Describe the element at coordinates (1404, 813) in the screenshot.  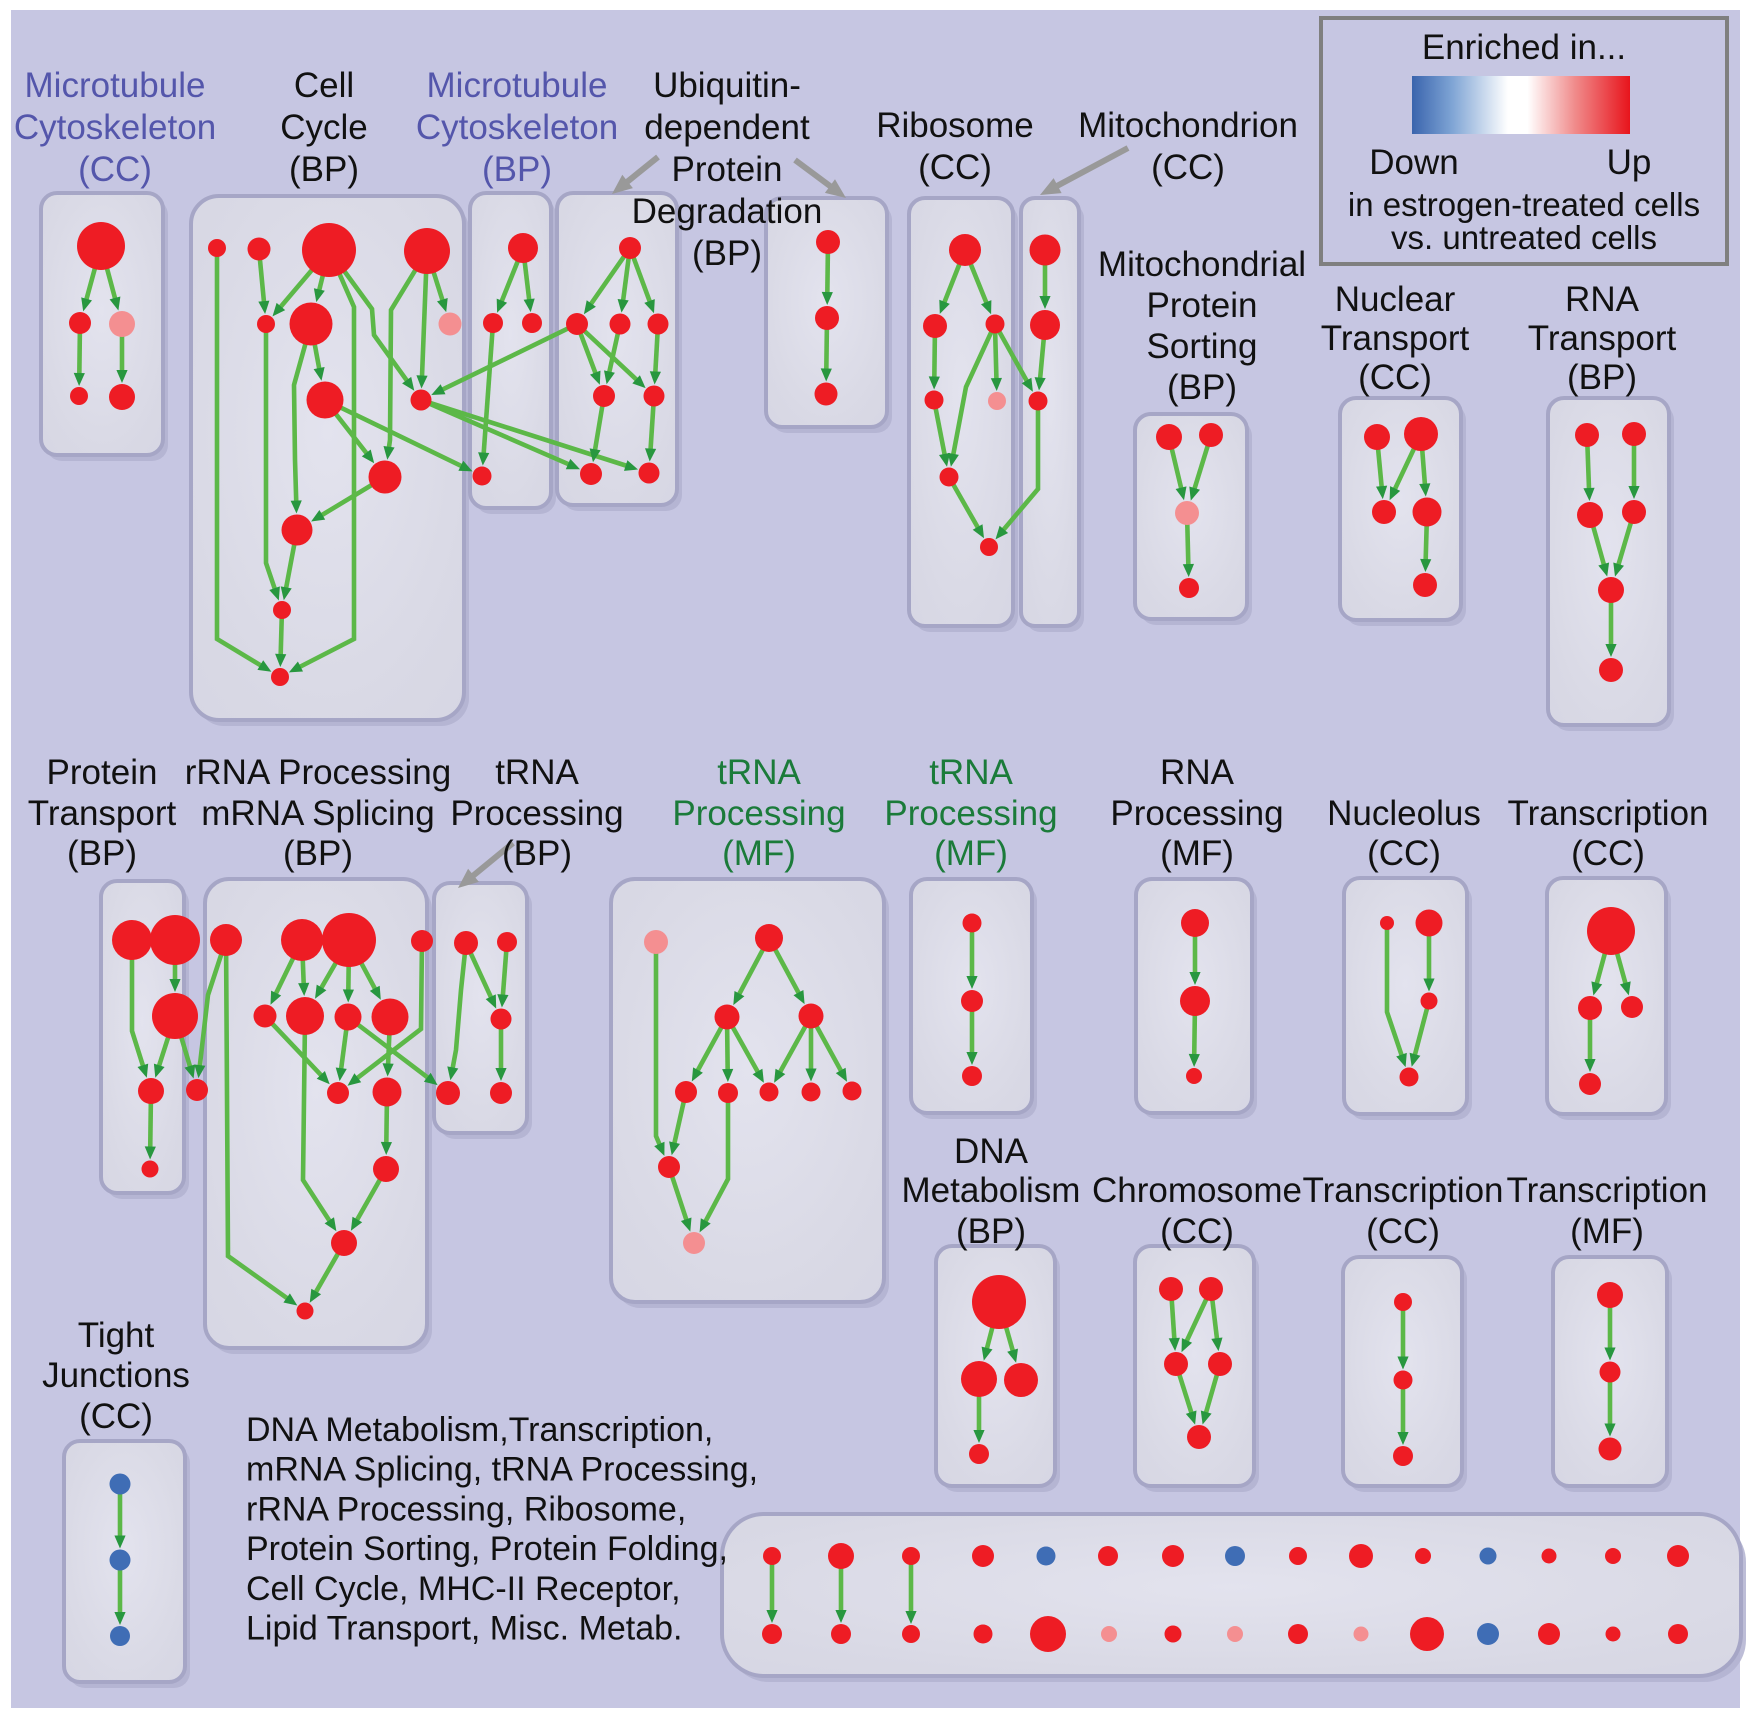
I see `svg-text: Nucleolus` at that location.